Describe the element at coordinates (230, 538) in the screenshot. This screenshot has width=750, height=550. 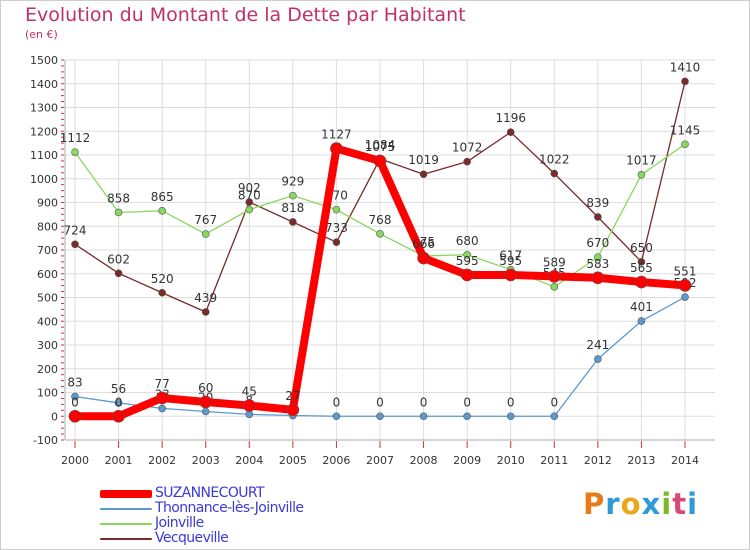
I see `legend-item: Vecqueville` at that location.